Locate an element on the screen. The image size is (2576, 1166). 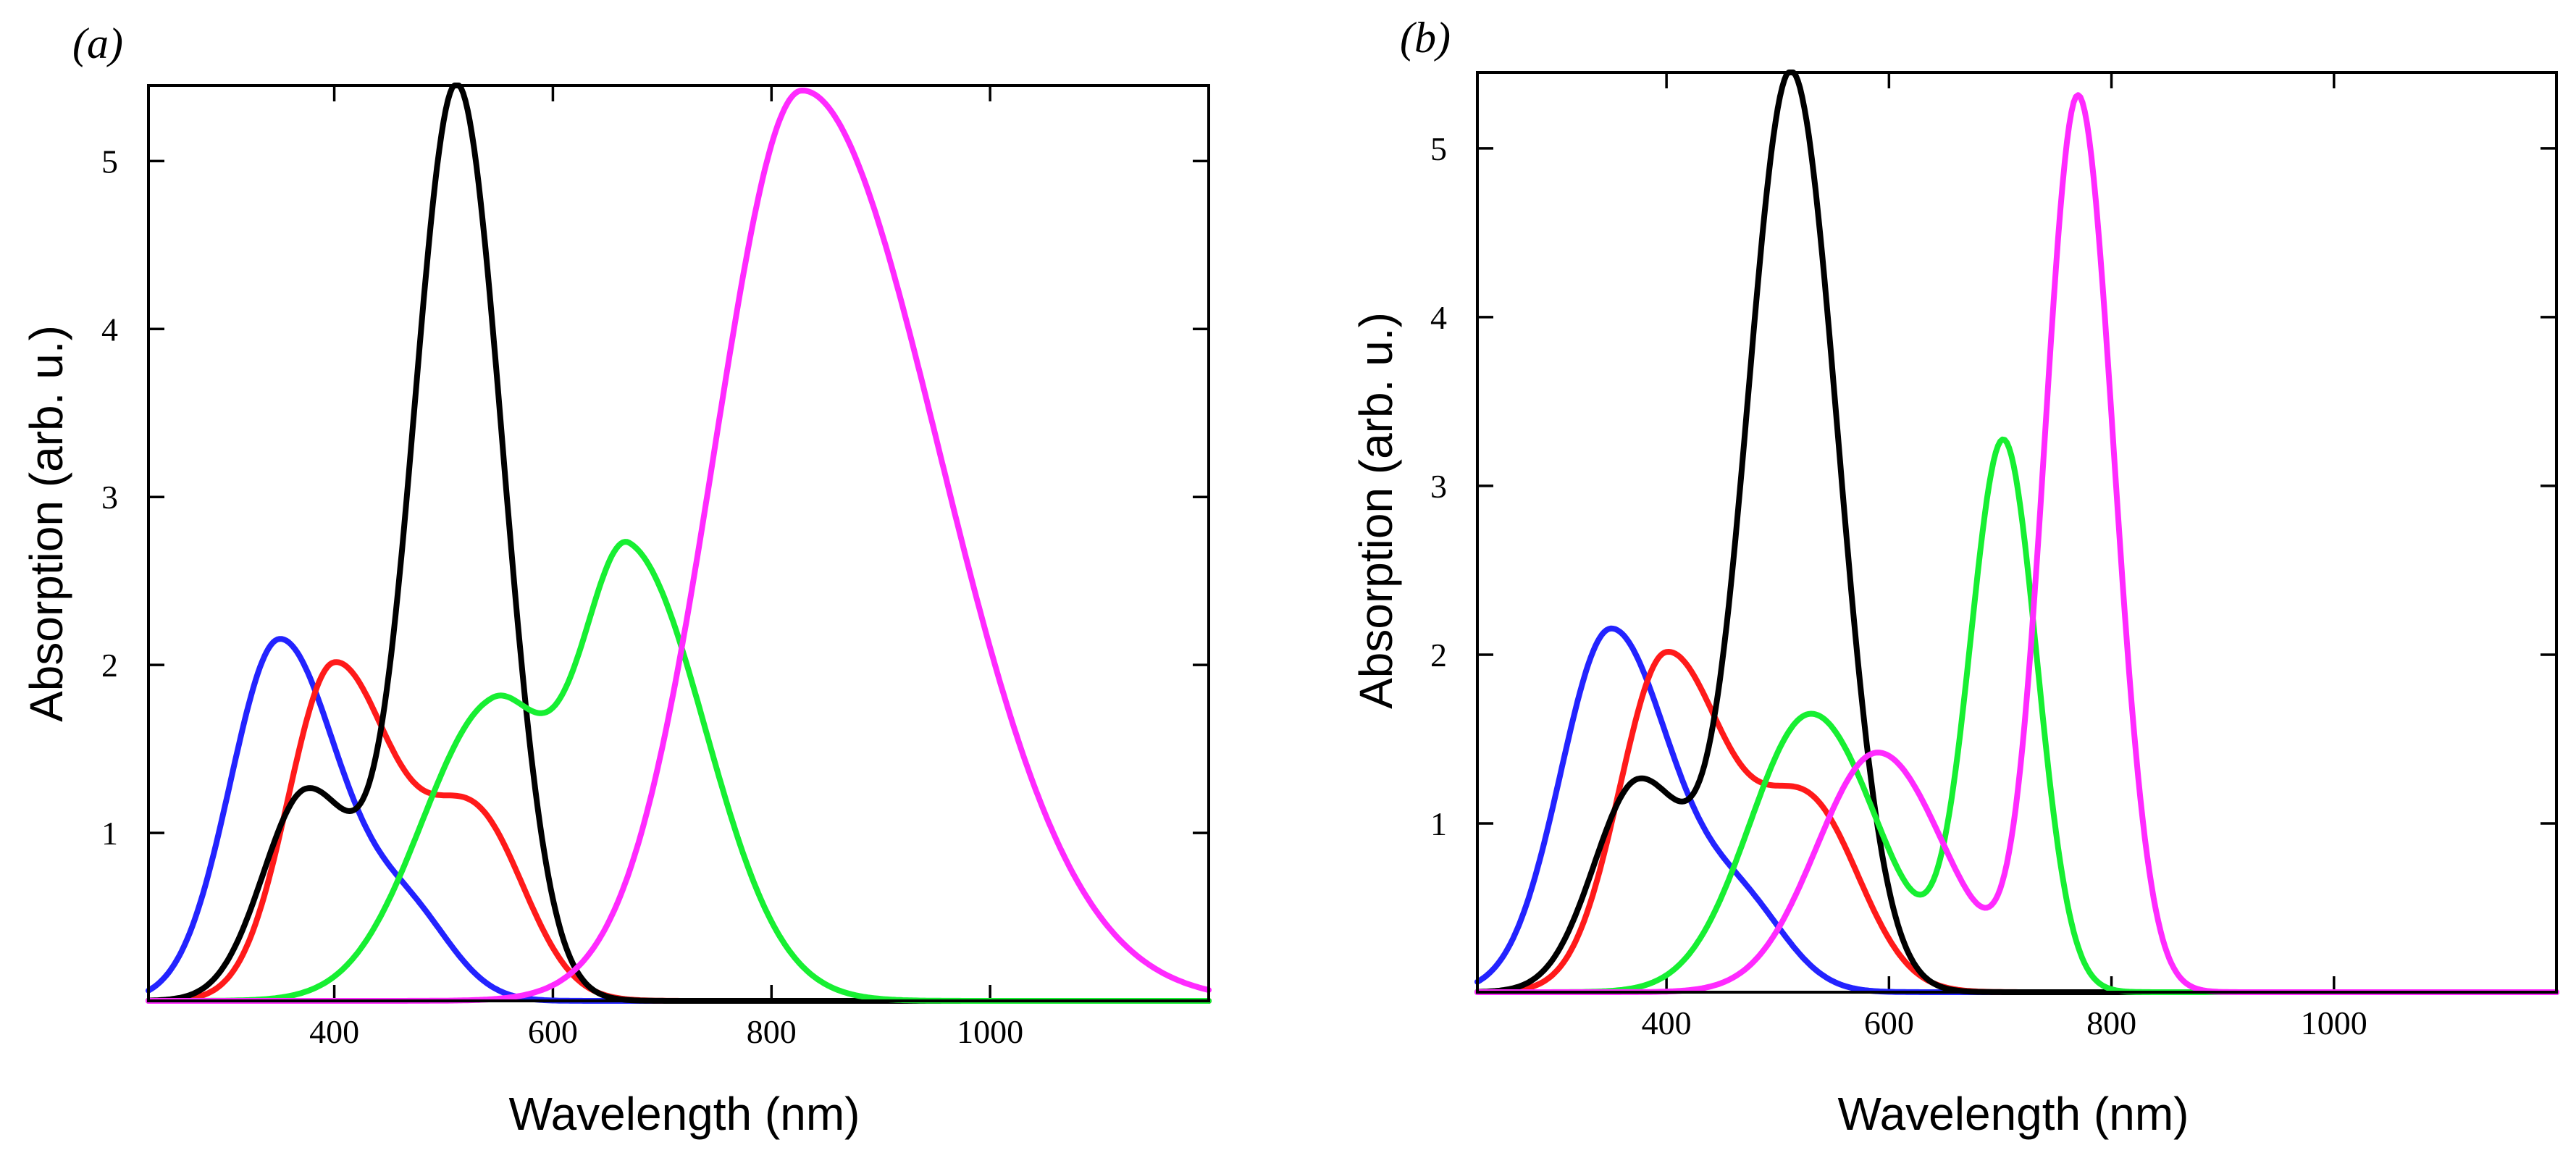
panel-a-y-axis-title: Absorption (arb. u.) is located at coordinates (46, 523).